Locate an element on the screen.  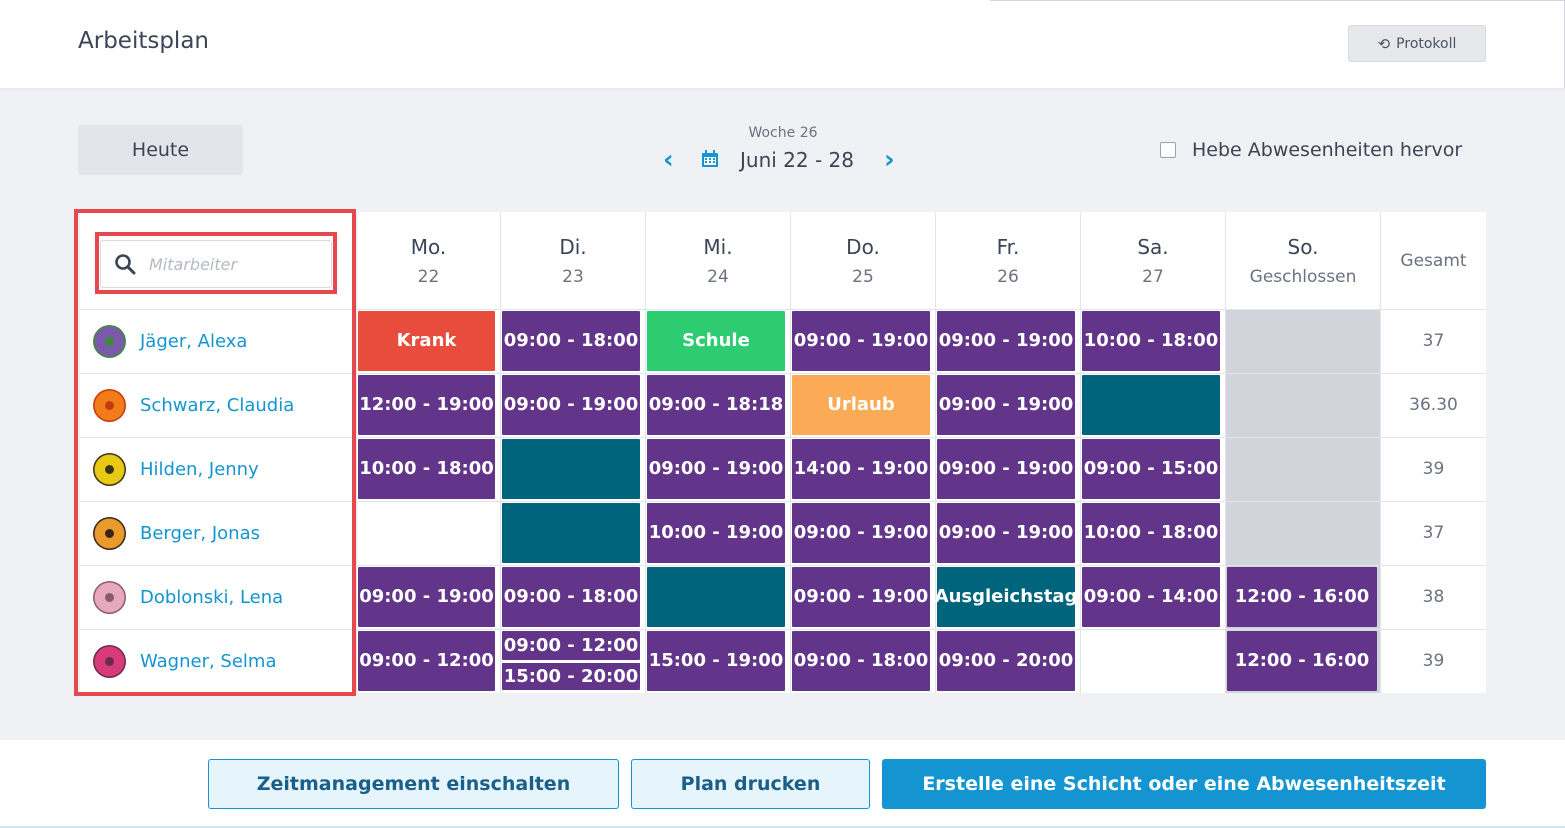
date-range: Juni 22 - 28 is located at coordinates (797, 160).